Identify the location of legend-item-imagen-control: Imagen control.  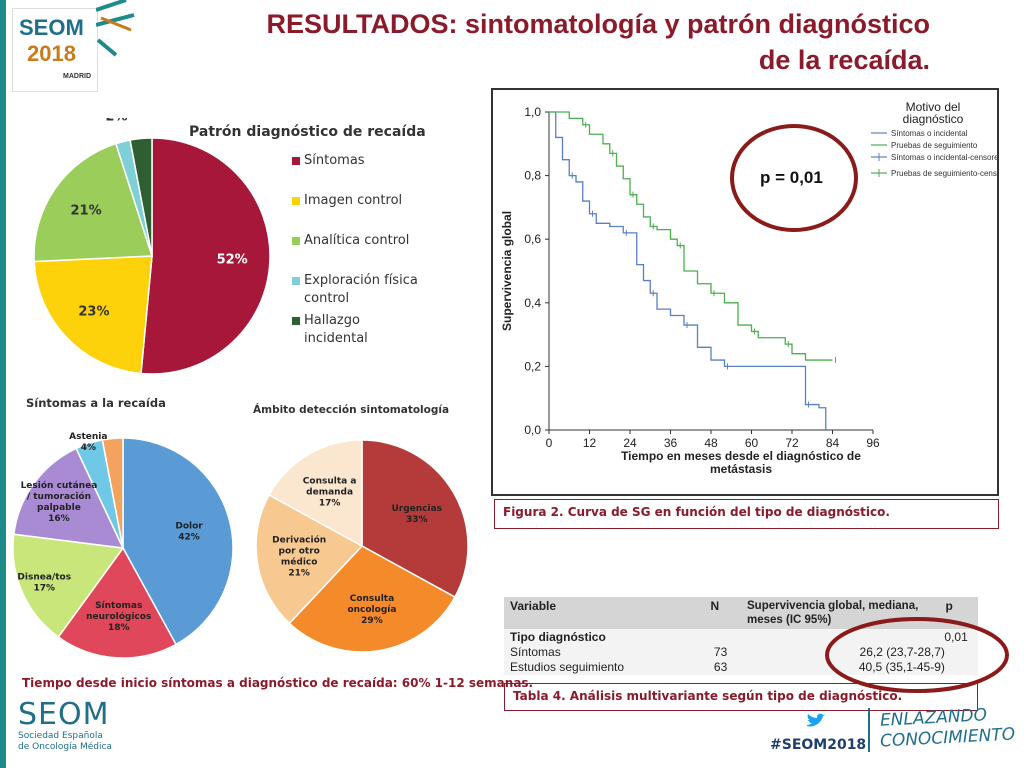
(353, 200).